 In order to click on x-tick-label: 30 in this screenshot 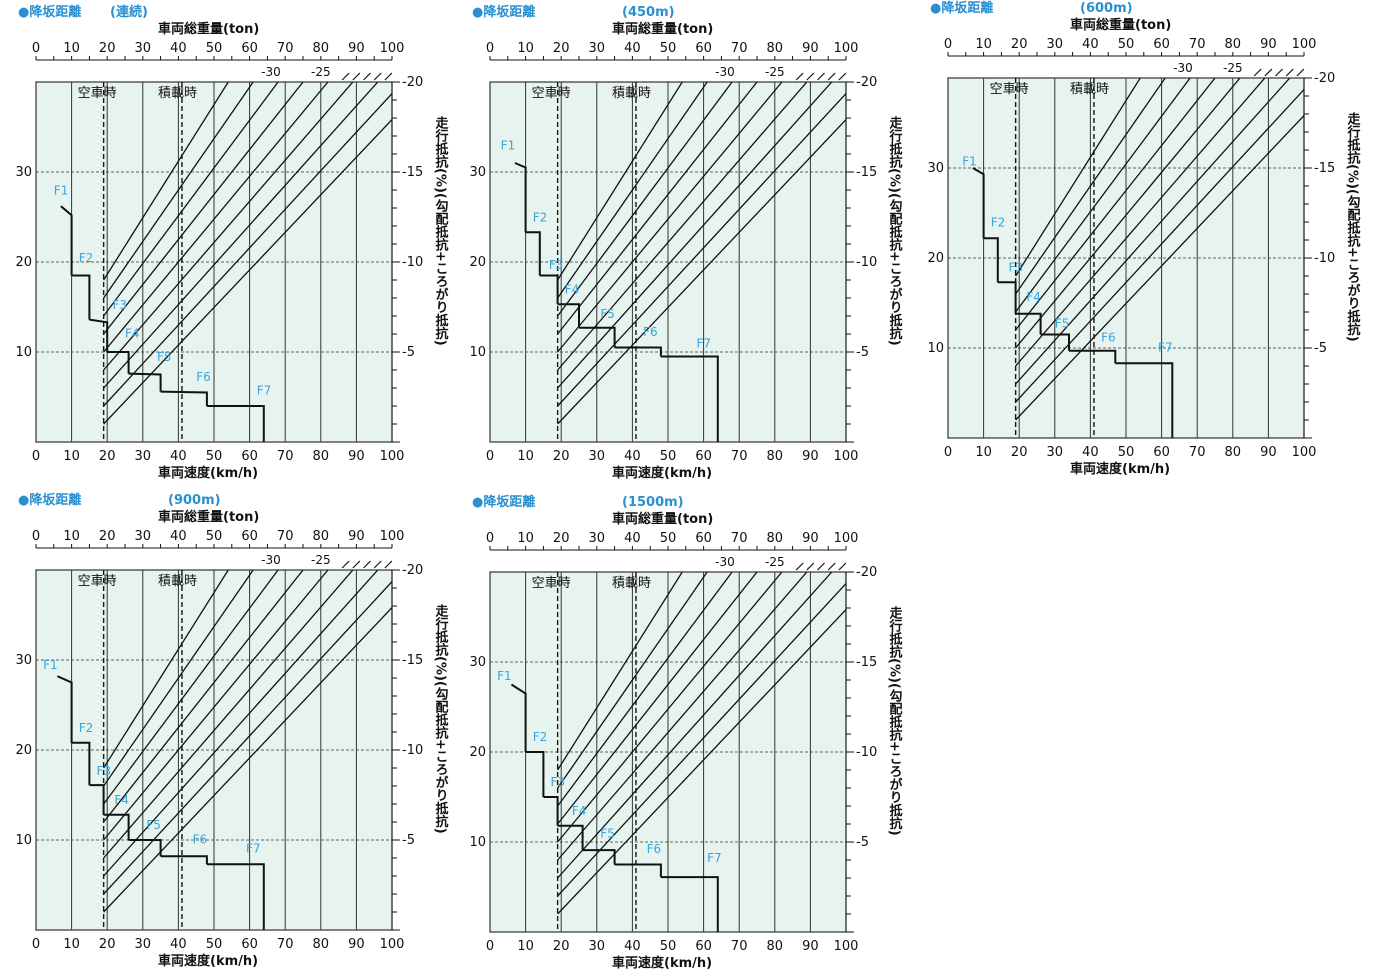, I will do `click(143, 456)`.